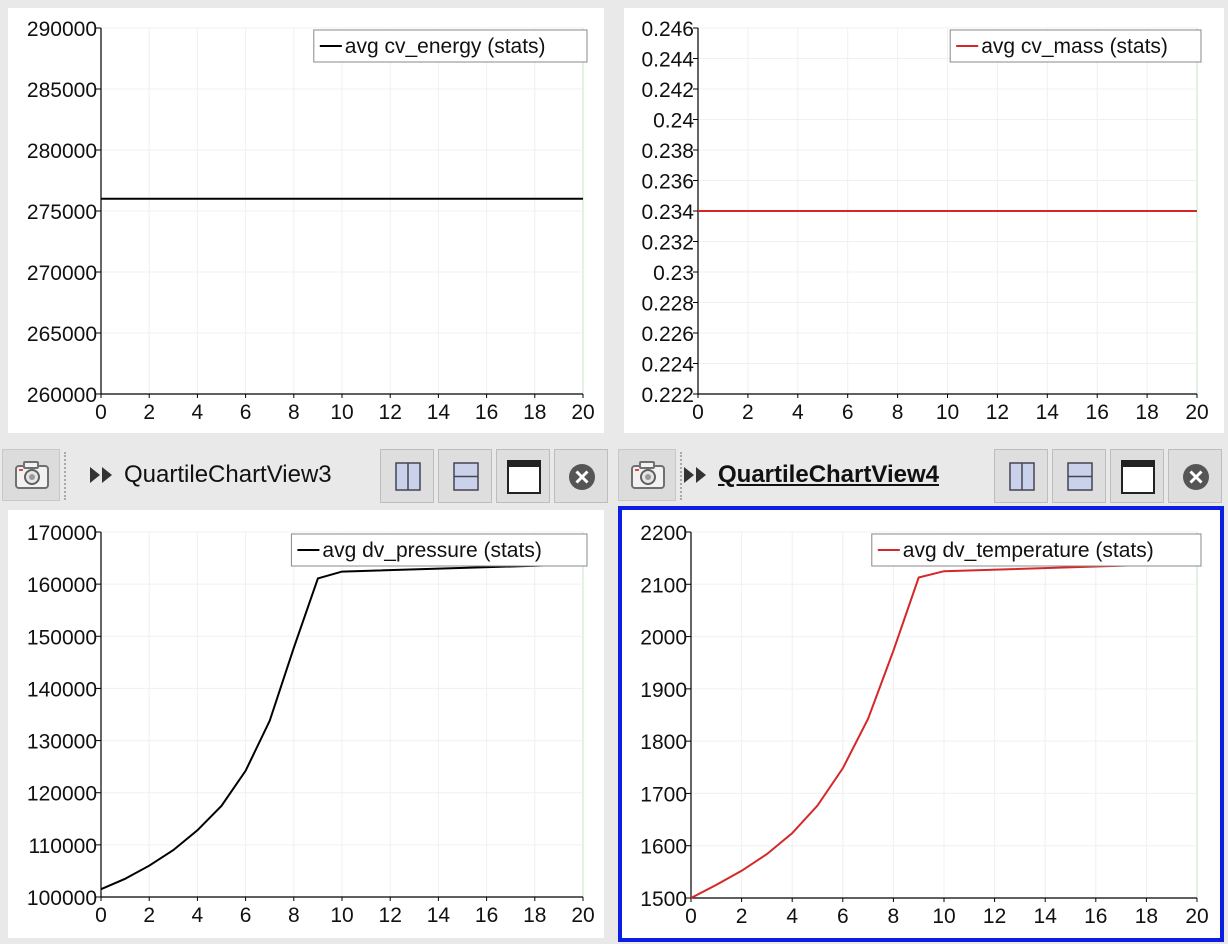  What do you see at coordinates (62, 742) in the screenshot?
I see `y-tick-label: 130000` at bounding box center [62, 742].